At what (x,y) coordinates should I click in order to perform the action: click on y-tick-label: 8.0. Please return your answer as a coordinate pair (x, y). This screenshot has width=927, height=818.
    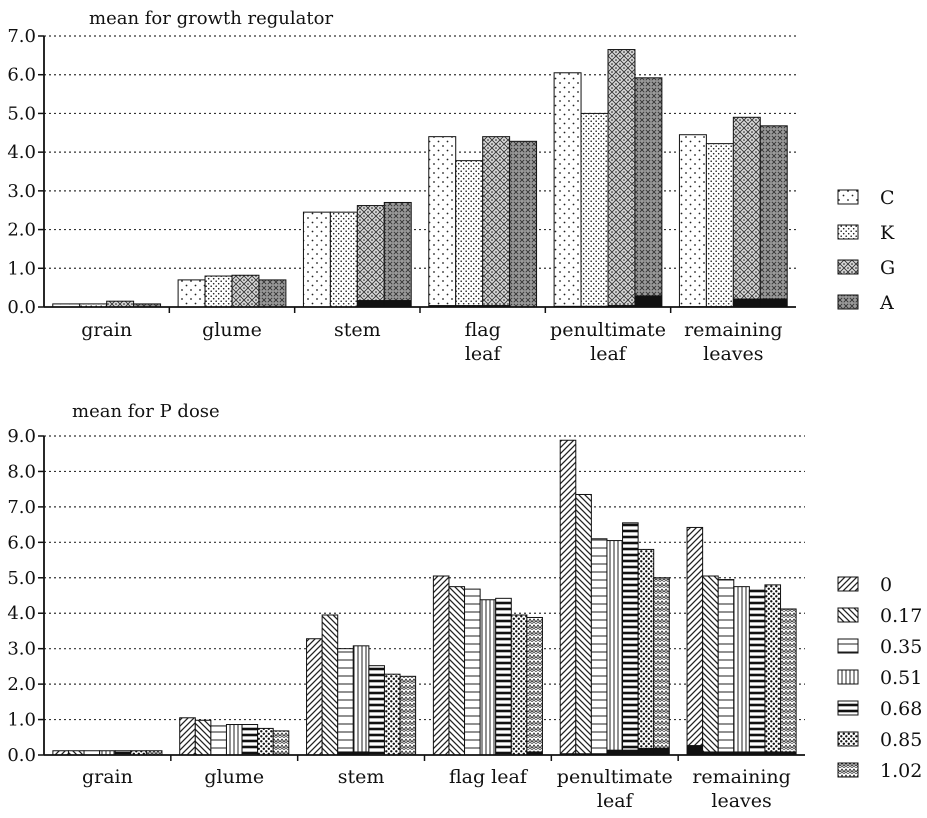
    Looking at the image, I should click on (21, 471).